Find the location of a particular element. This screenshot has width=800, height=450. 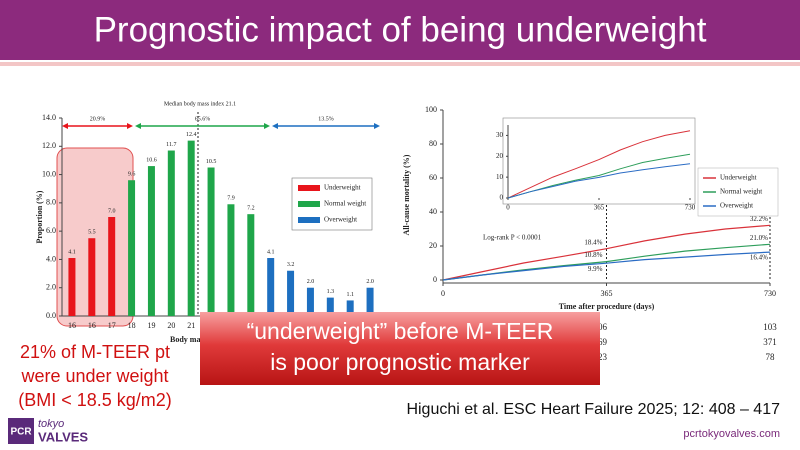

website: pcrtokyovalves.com is located at coordinates (731, 434).